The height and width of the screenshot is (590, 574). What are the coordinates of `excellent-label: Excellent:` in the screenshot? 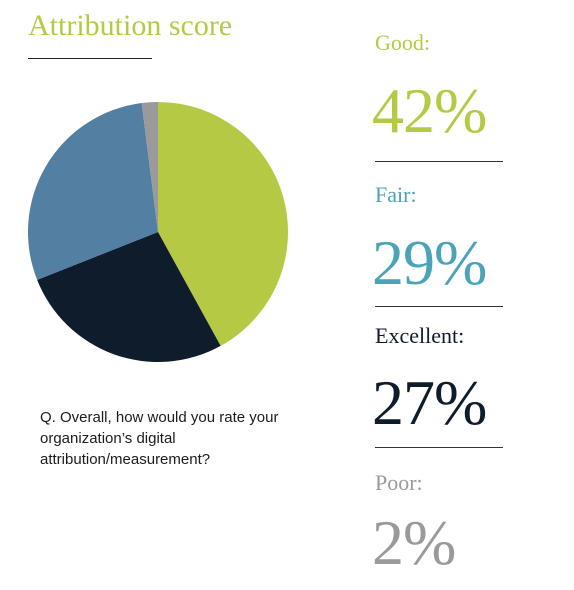 It's located at (420, 335).